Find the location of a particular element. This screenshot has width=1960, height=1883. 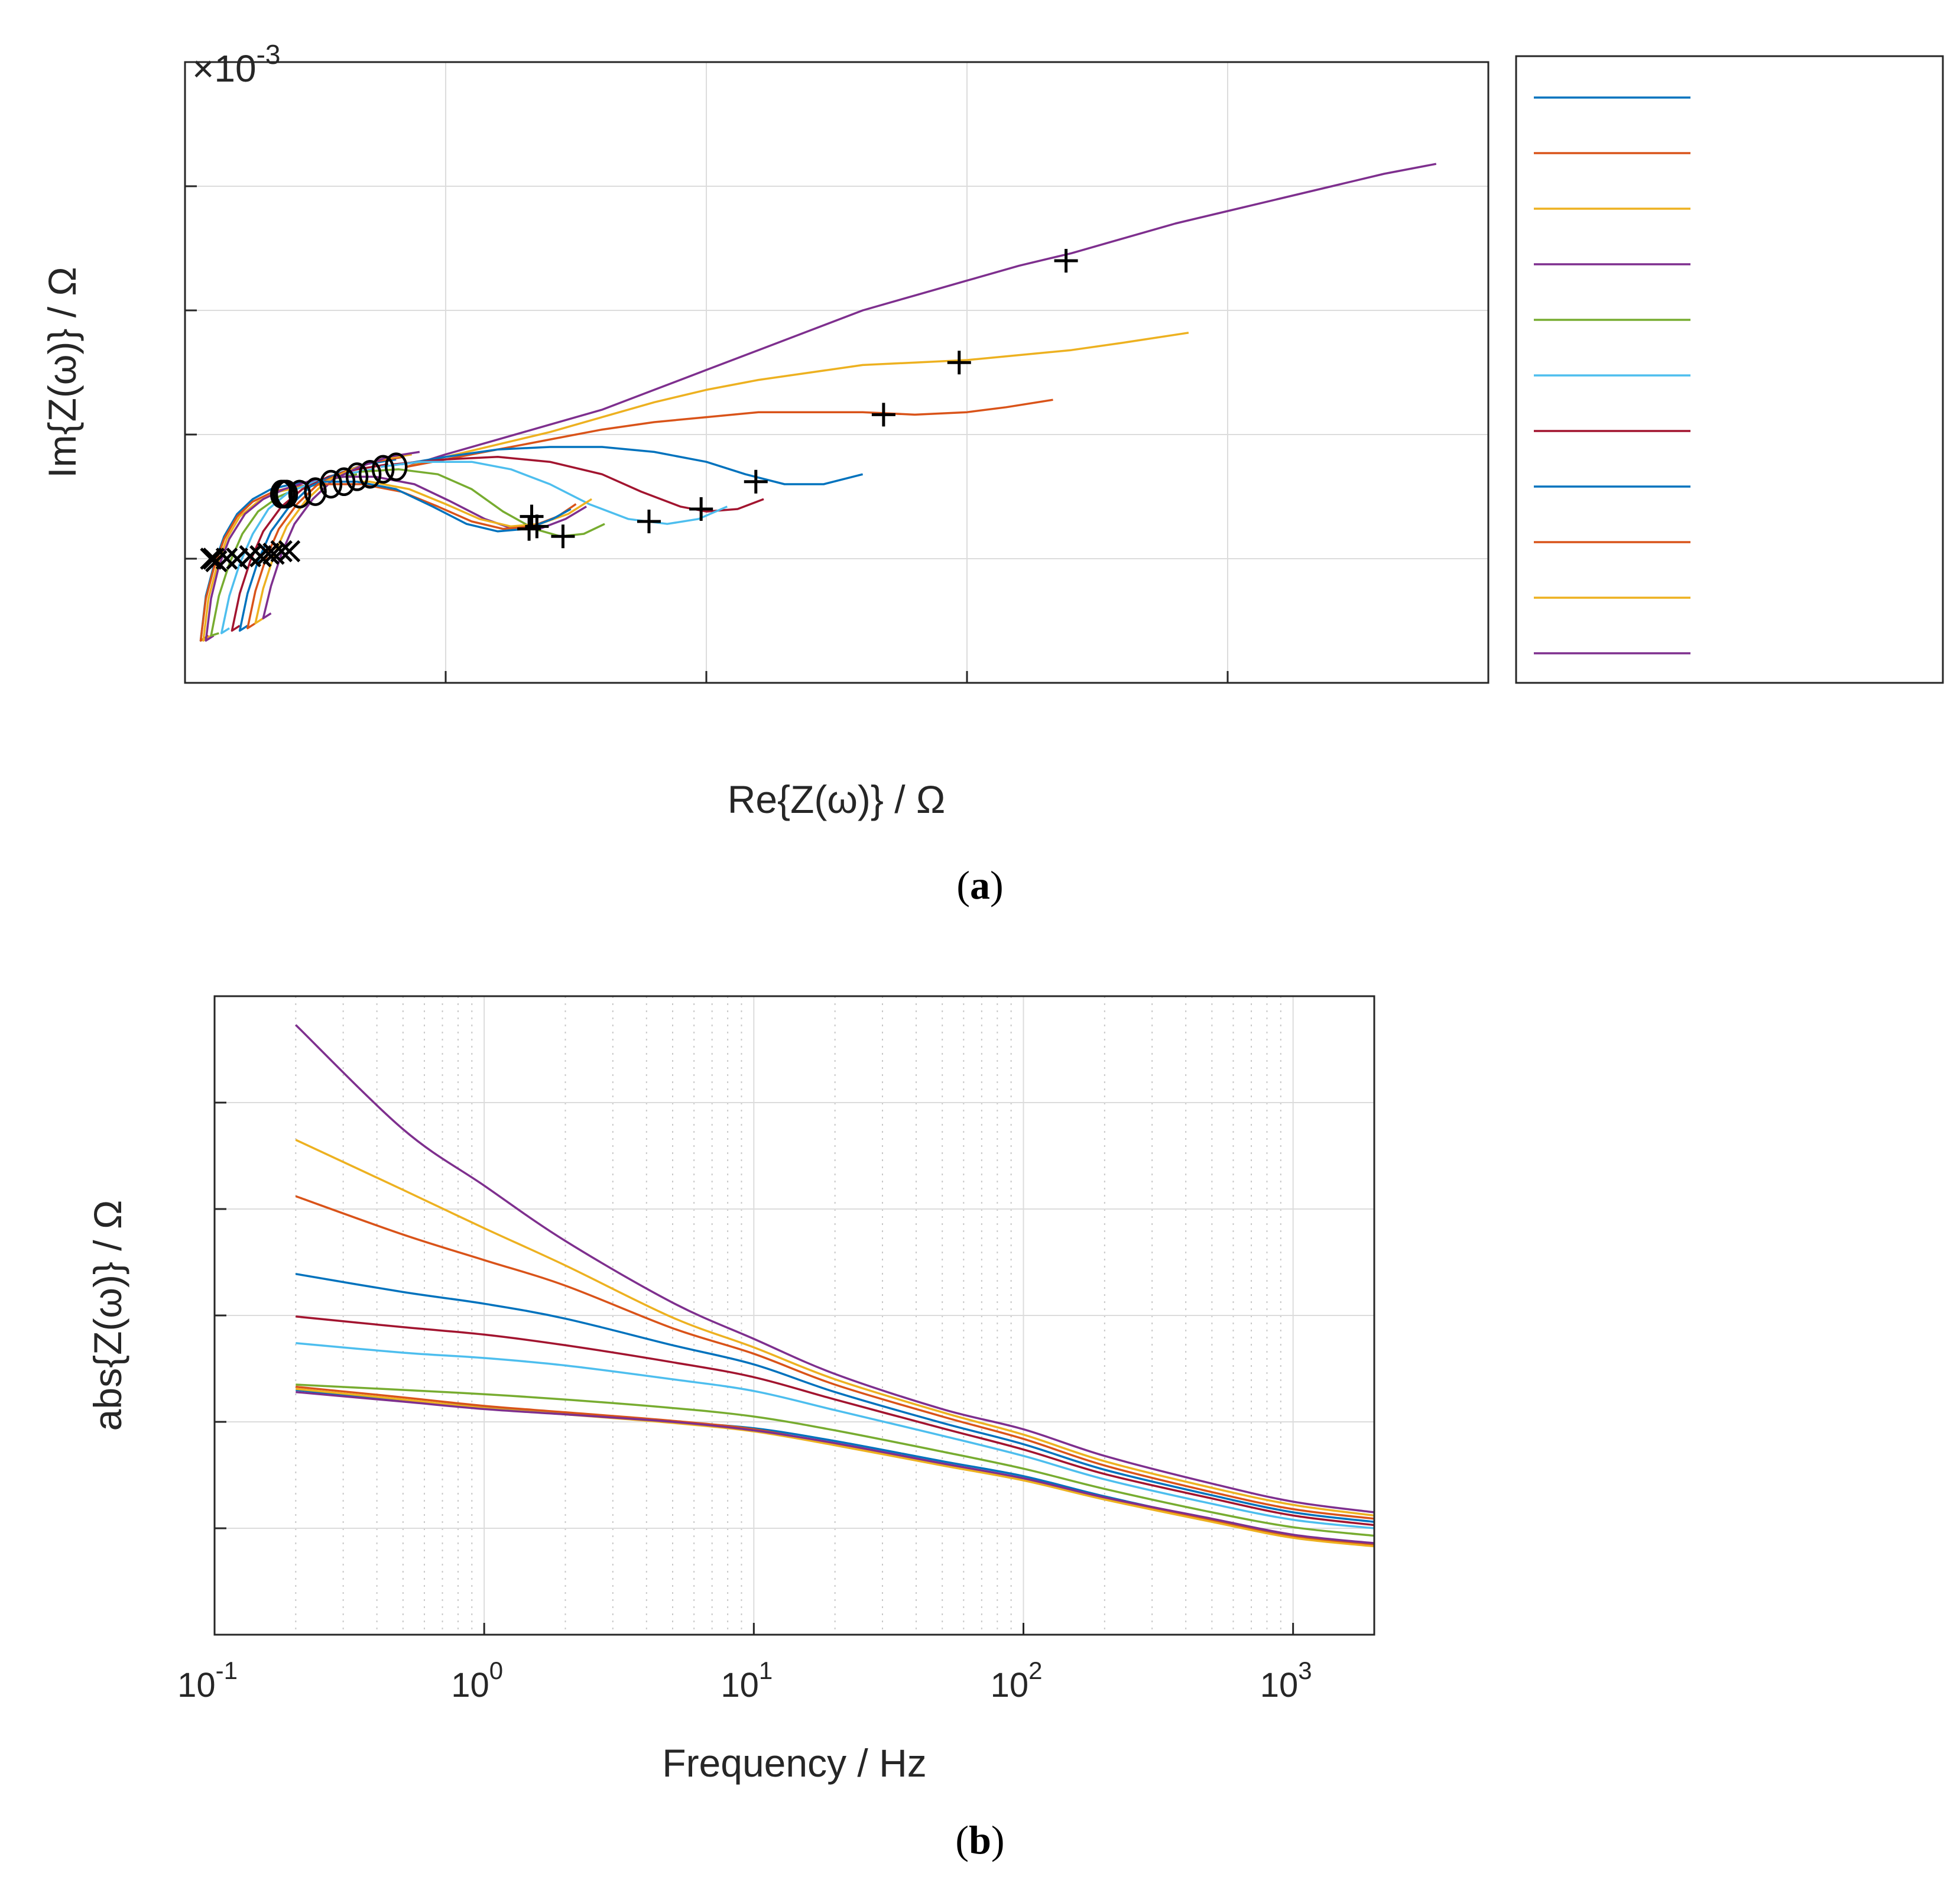

panel-b-x-tick-label: 10¹ is located at coordinates (747, 1680).